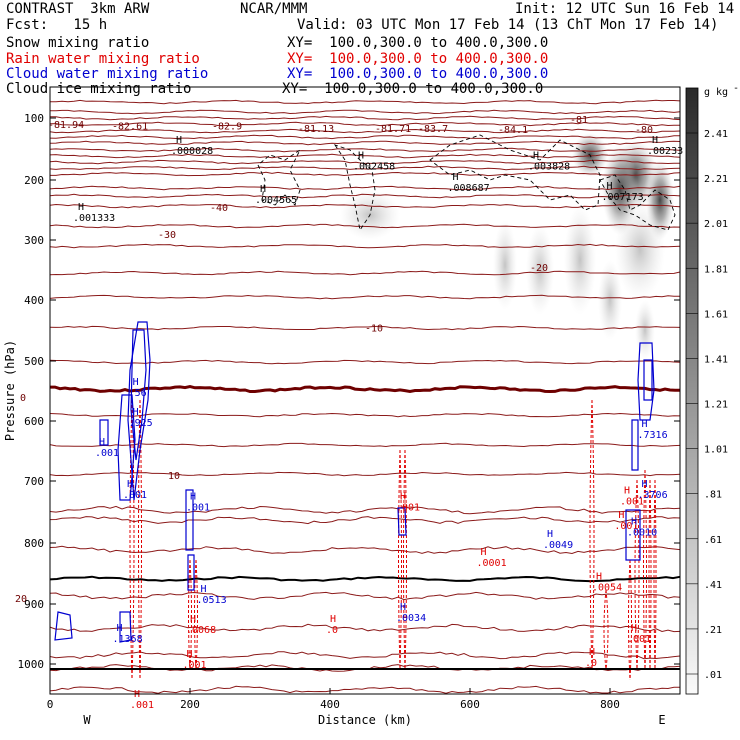 The width and height of the screenshot is (740, 740). Describe the element at coordinates (128, 639) in the screenshot. I see `cloud-water-max-label: .1368` at that location.